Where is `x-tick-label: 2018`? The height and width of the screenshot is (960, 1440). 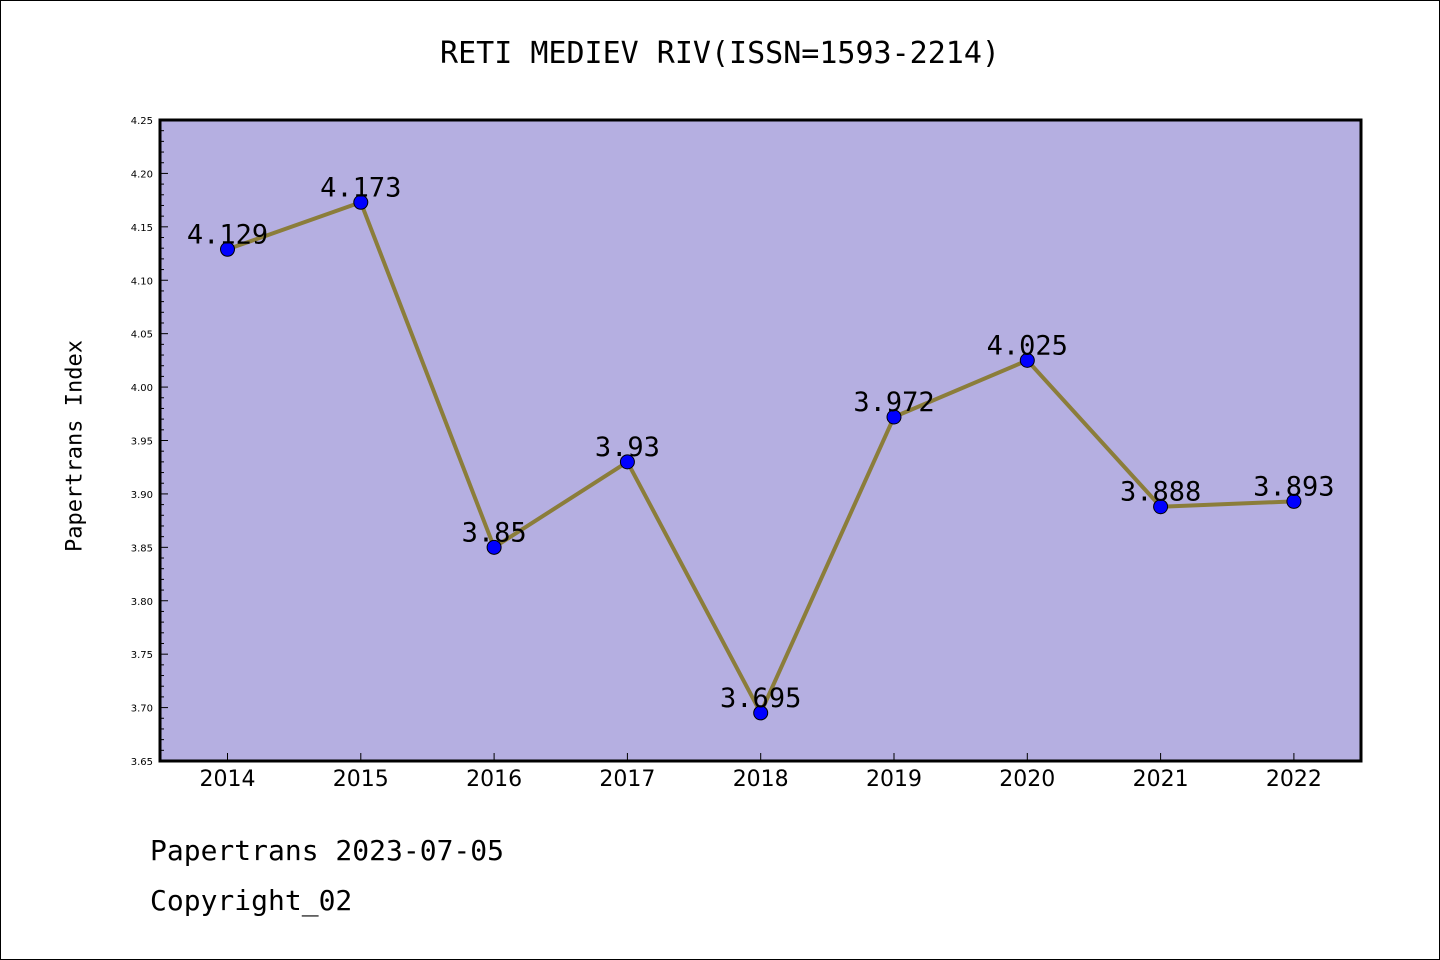 x-tick-label: 2018 is located at coordinates (761, 779).